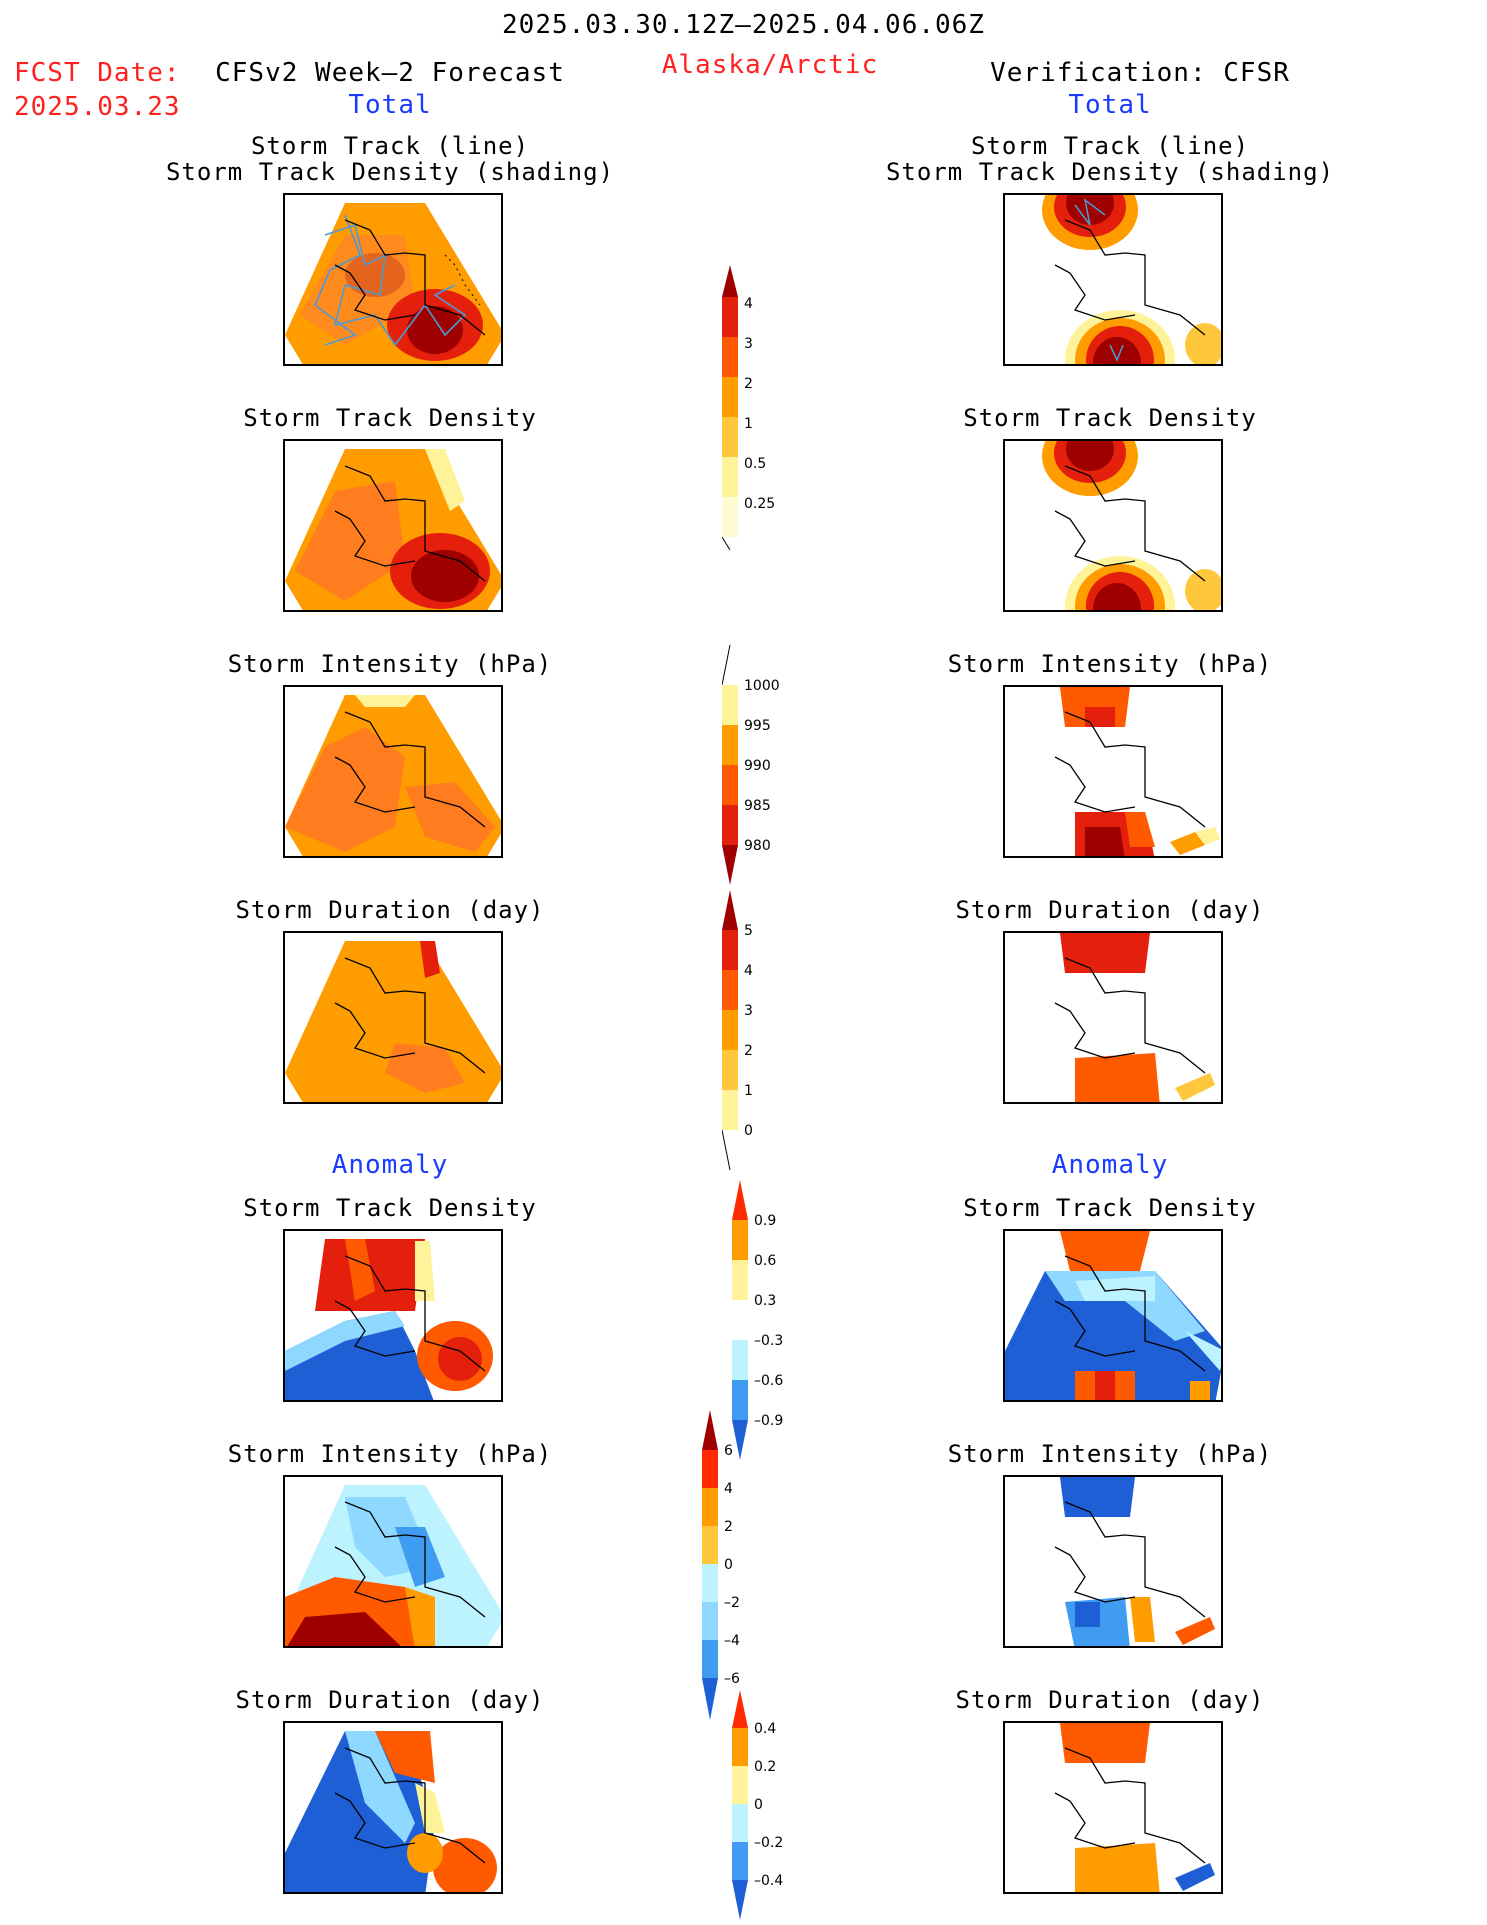 The width and height of the screenshot is (1487, 1925). What do you see at coordinates (97, 107) in the screenshot?
I see `fcst-date: 2025.03.23` at bounding box center [97, 107].